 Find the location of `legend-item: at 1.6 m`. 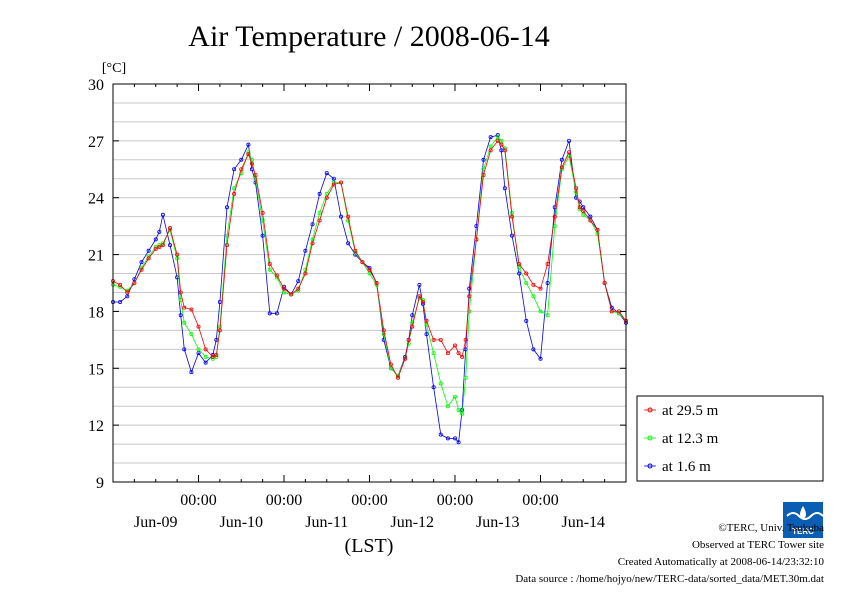

legend-item: at 1.6 m is located at coordinates (677, 467).